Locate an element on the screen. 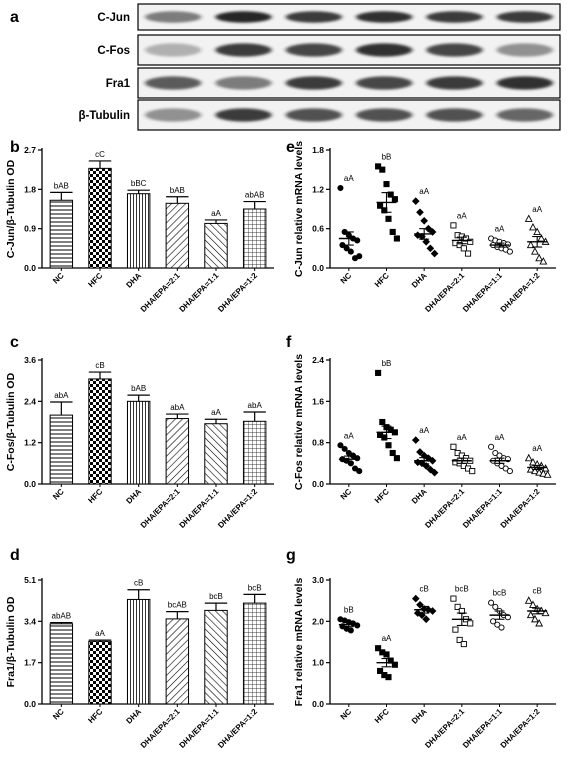  y-tick-label: 1.0 is located at coordinates (318, 663).